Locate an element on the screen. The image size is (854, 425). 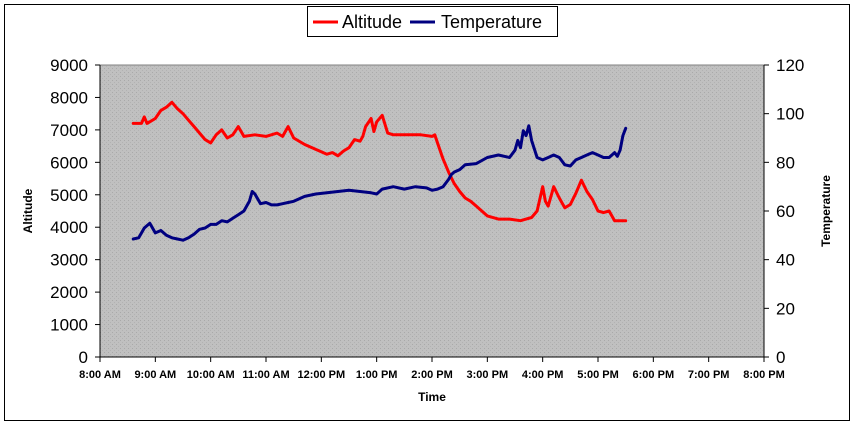
x-tick-label: 1:00 PM is located at coordinates (377, 375).